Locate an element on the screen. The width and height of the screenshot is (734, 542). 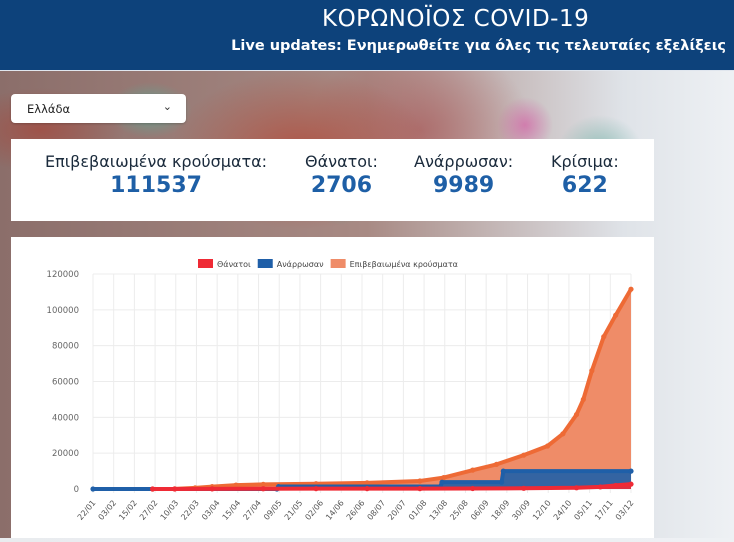
x-tick-label: 18/09 is located at coordinates (501, 510).